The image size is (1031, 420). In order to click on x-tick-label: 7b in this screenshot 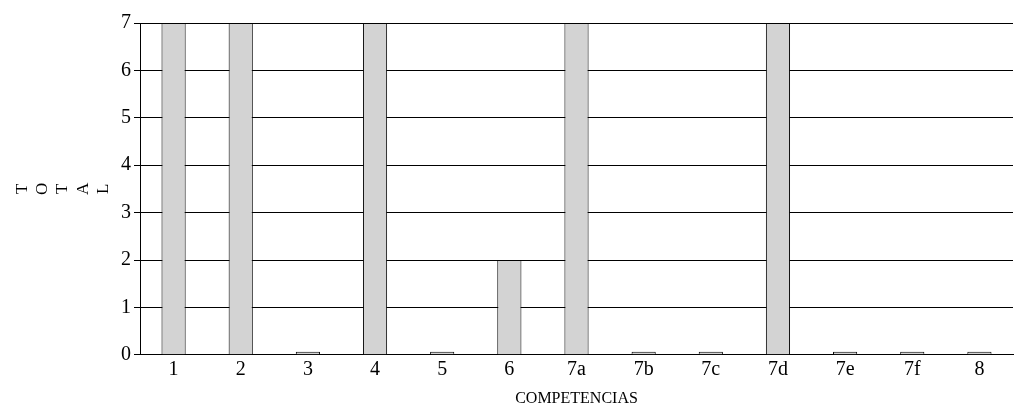, I will do `click(643, 368)`.